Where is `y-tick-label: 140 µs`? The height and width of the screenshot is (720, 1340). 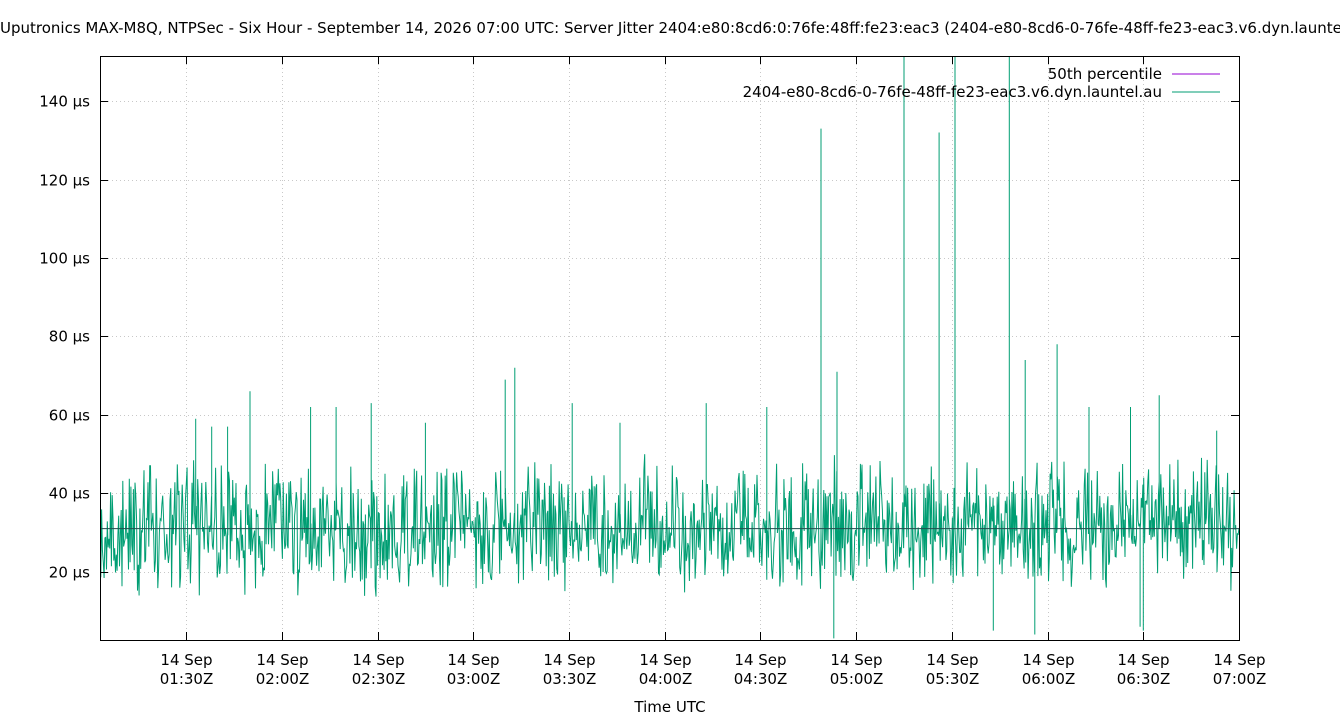 y-tick-label: 140 µs is located at coordinates (64, 102).